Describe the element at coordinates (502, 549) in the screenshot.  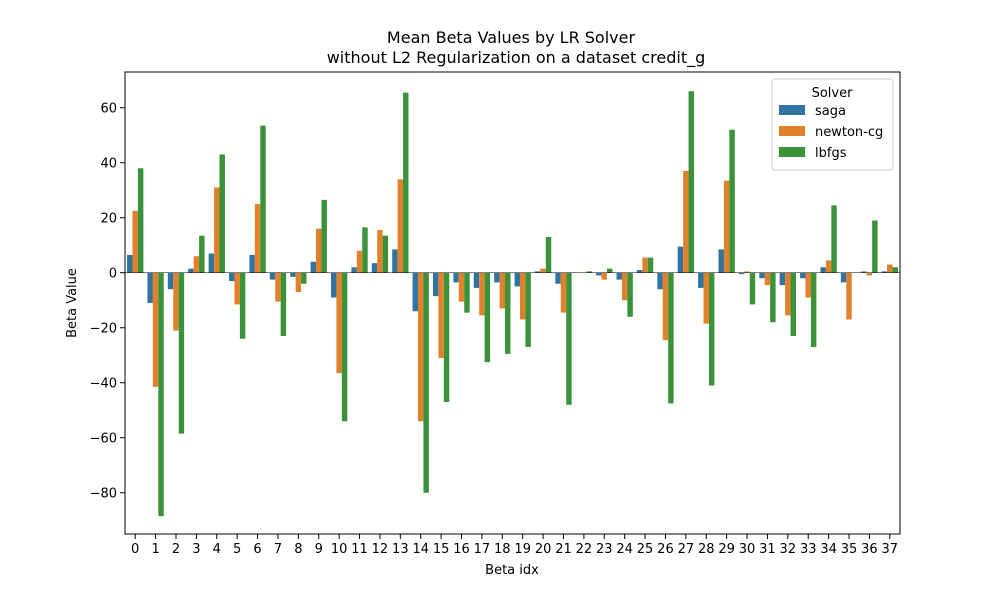
I see `x-tick-label: 18` at that location.